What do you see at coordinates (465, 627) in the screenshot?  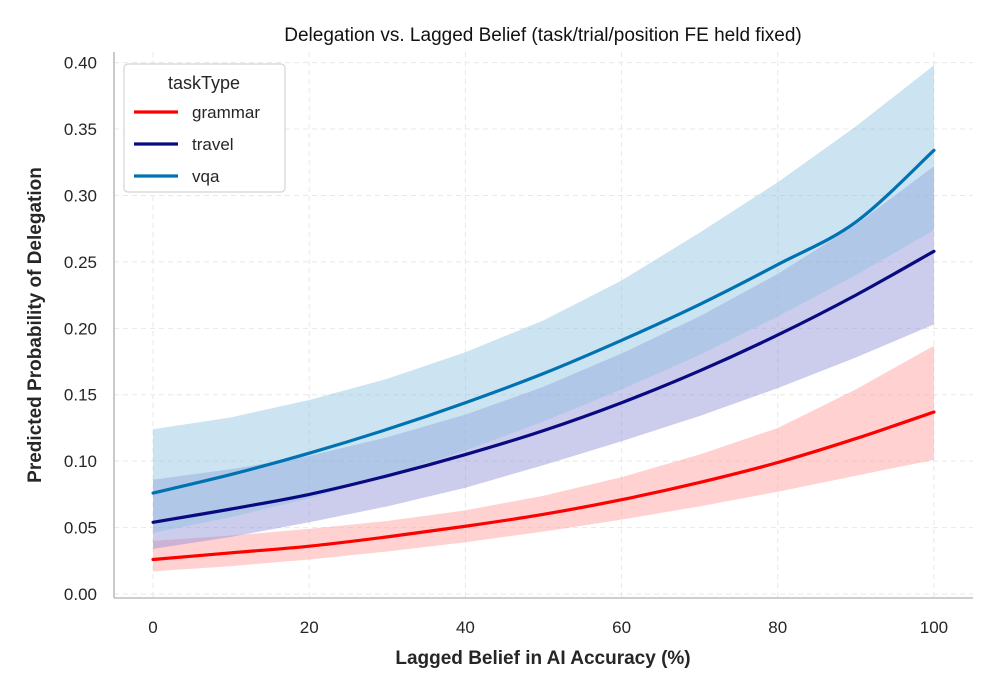 I see `x-tick-label: 40` at bounding box center [465, 627].